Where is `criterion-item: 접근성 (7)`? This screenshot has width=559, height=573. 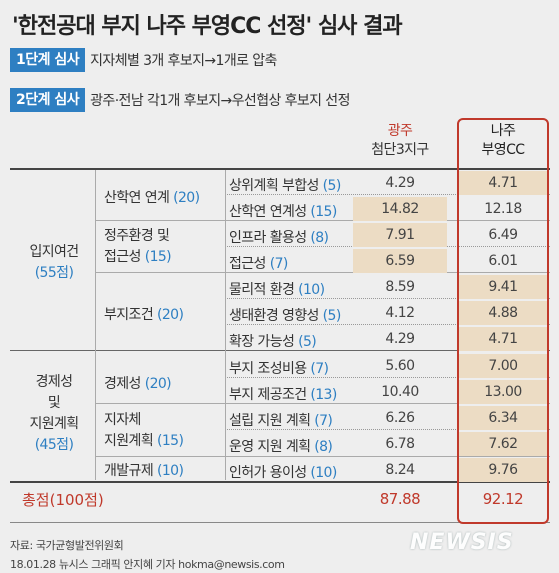
criterion-item: 접근성 (7) is located at coordinates (258, 263).